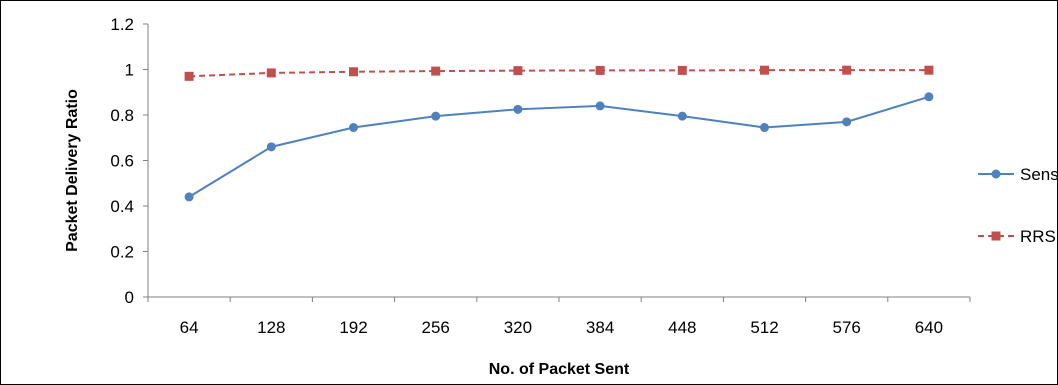  I want to click on series-line-rrseb, so click(559, 73).